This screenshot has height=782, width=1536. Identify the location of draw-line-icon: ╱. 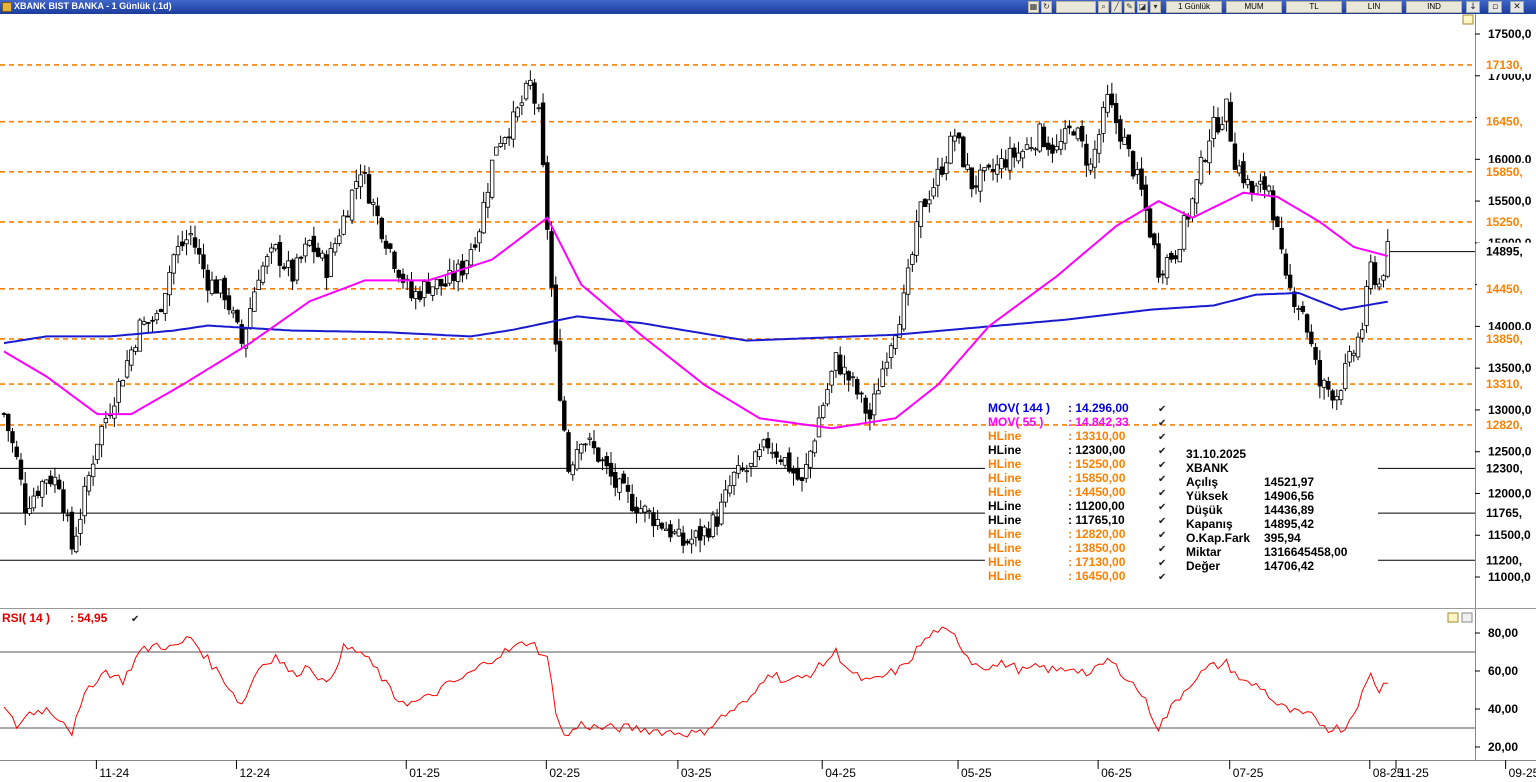
(1116, 7).